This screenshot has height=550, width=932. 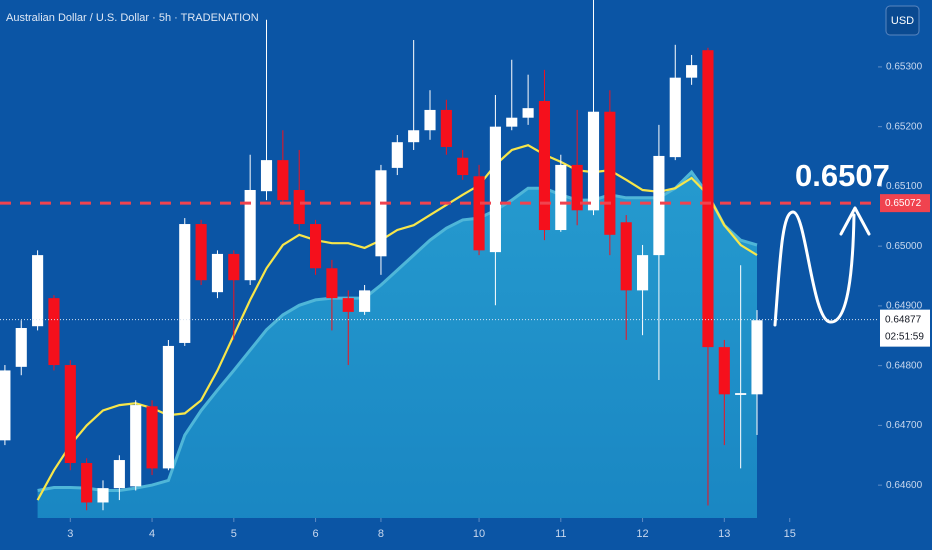 I want to click on x-tick-label: 11, so click(x=560, y=534).